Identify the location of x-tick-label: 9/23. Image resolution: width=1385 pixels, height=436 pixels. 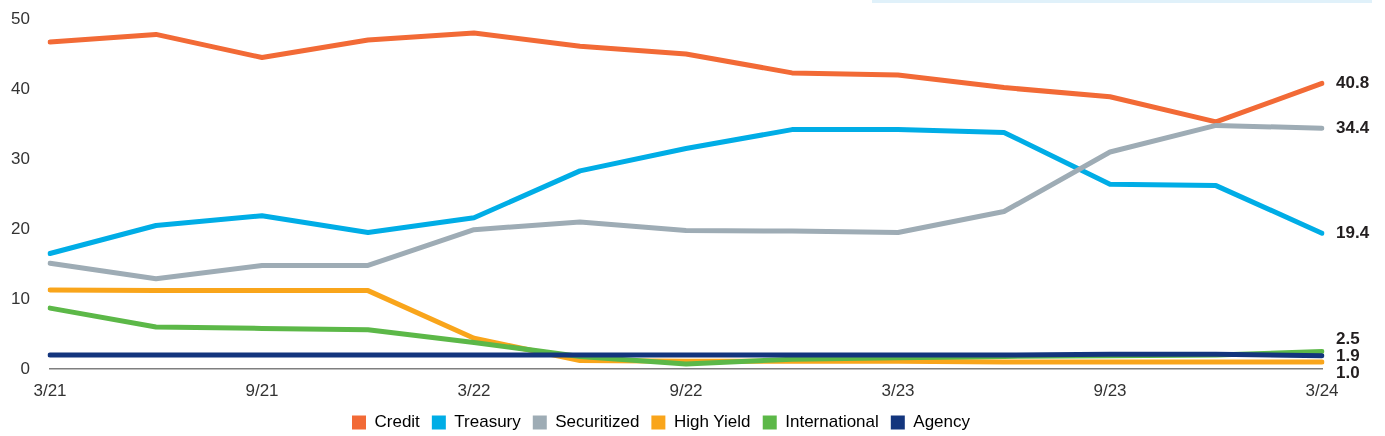
(1110, 390).